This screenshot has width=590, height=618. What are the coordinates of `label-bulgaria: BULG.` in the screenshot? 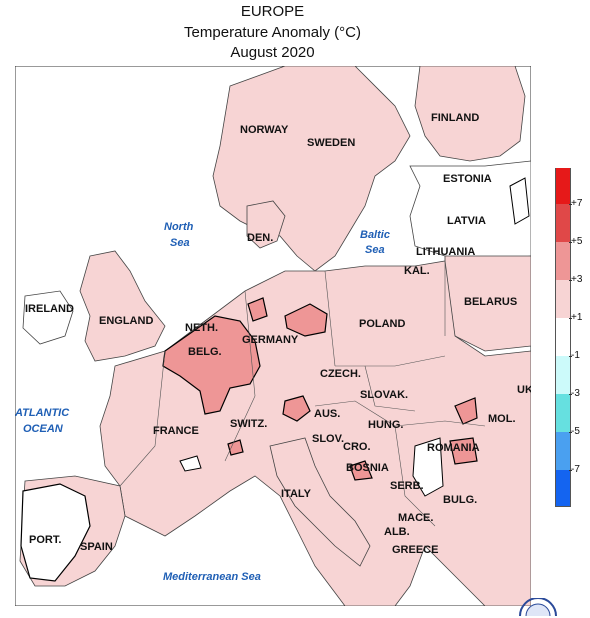 It's located at (460, 500).